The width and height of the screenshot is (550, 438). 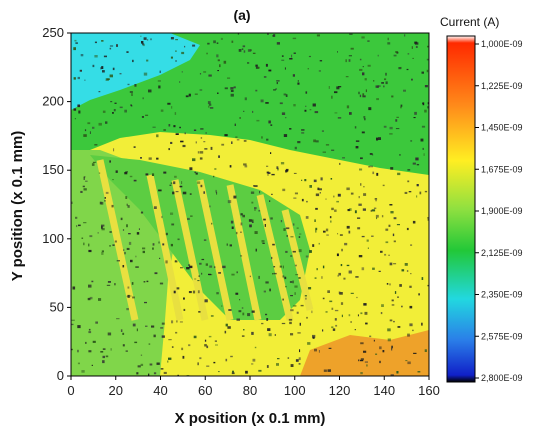 I want to click on colorbar-tick-label: 1,450E-09, so click(x=502, y=128).